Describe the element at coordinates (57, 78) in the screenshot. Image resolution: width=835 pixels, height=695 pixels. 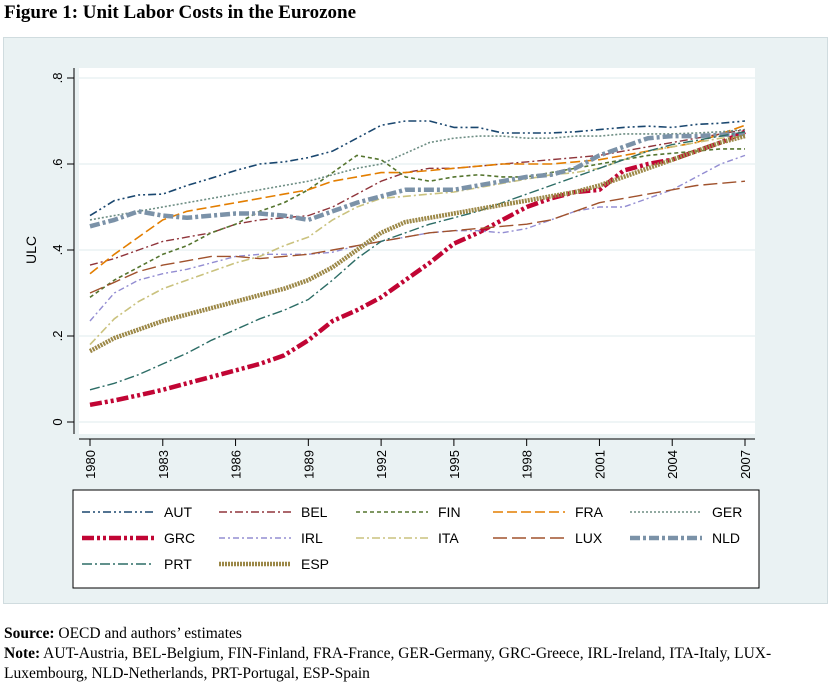
I see `y-tick-label-4: .8` at that location.